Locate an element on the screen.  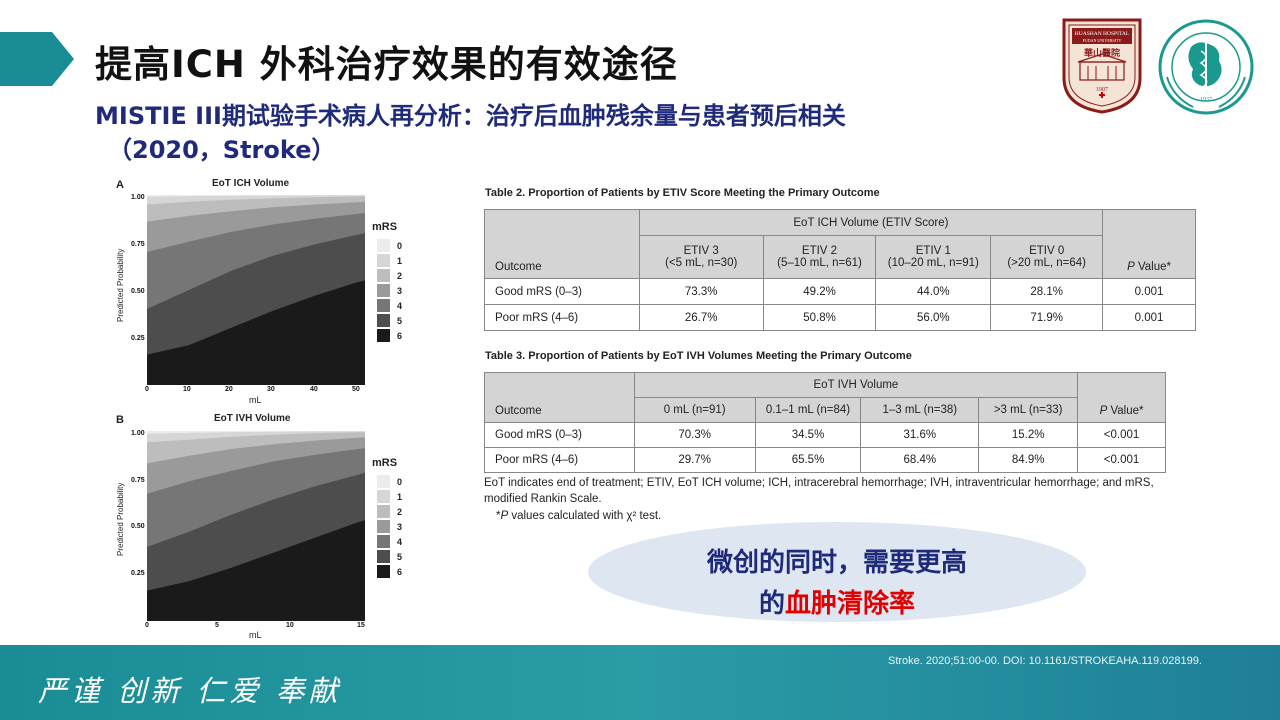
table-2-cell: 71.9% is located at coordinates (1047, 317).